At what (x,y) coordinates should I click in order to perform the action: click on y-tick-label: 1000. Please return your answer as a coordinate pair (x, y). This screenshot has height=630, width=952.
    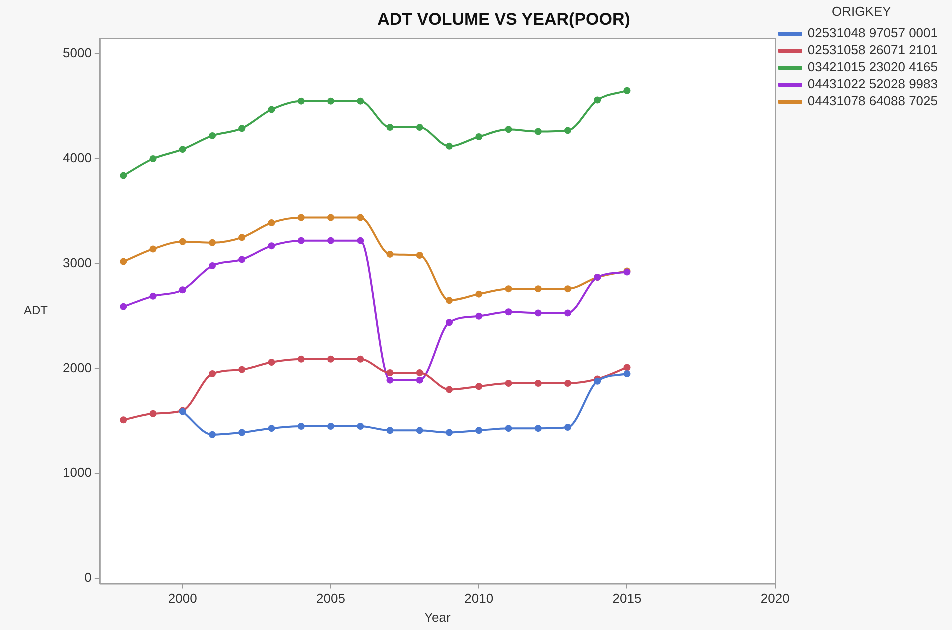
    Looking at the image, I should click on (77, 472).